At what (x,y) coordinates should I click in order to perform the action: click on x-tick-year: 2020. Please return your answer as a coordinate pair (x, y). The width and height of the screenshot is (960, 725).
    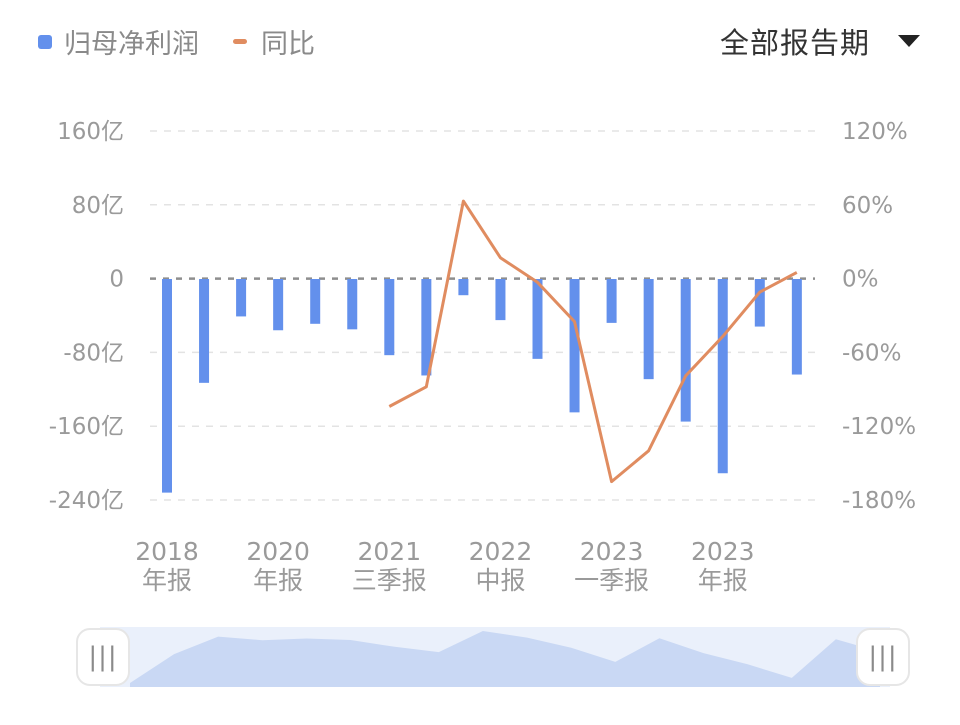
    Looking at the image, I should click on (278, 551).